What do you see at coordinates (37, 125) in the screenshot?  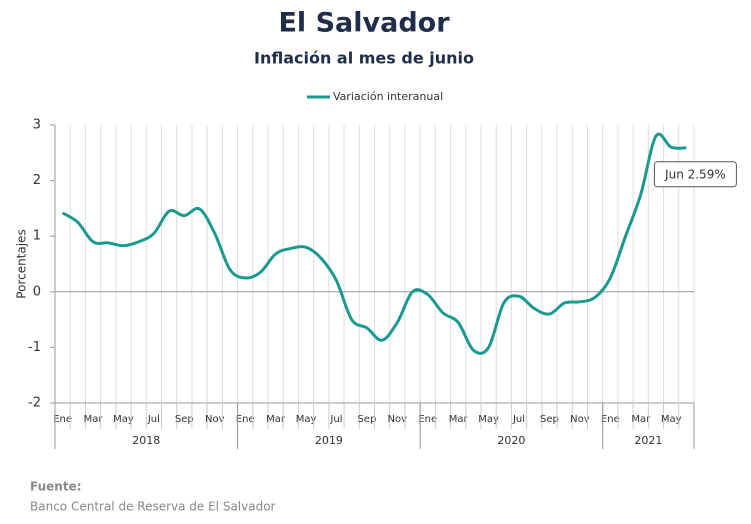 I see `y-tick-label: 3` at bounding box center [37, 125].